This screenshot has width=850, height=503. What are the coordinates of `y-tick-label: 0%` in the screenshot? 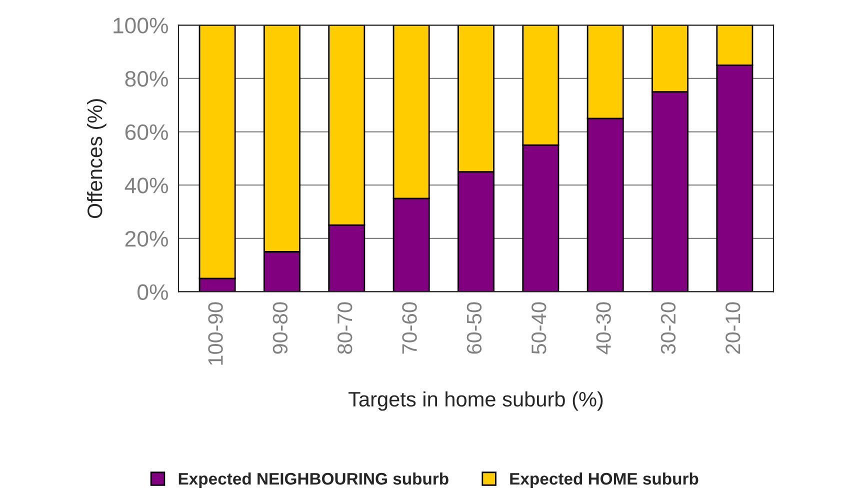 It's located at (153, 292).